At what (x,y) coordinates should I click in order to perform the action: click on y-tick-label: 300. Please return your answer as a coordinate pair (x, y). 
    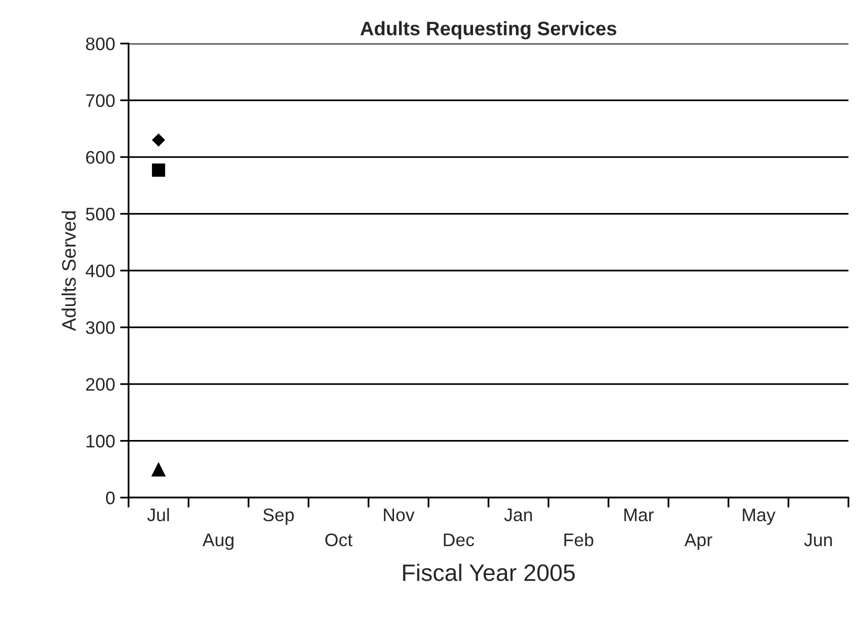
    Looking at the image, I should click on (100, 327).